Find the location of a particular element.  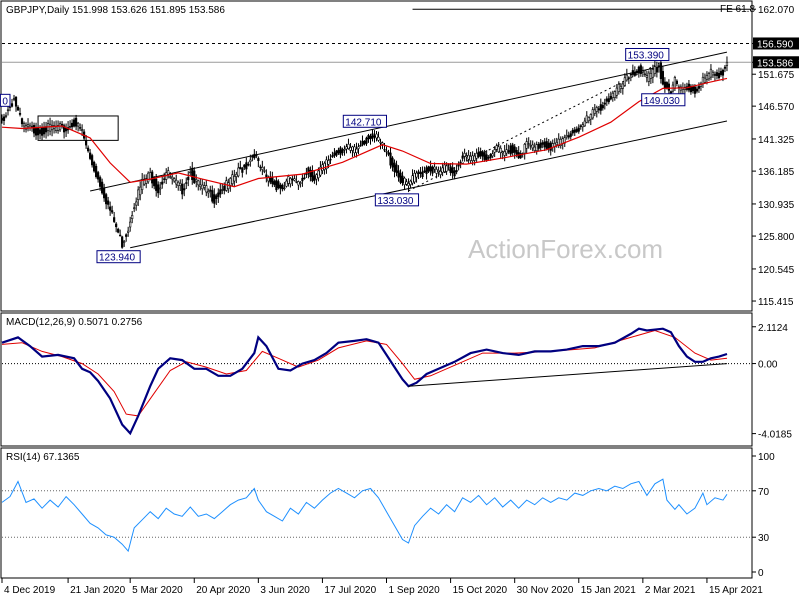

price-tick-label: 151.675 is located at coordinates (776, 75).